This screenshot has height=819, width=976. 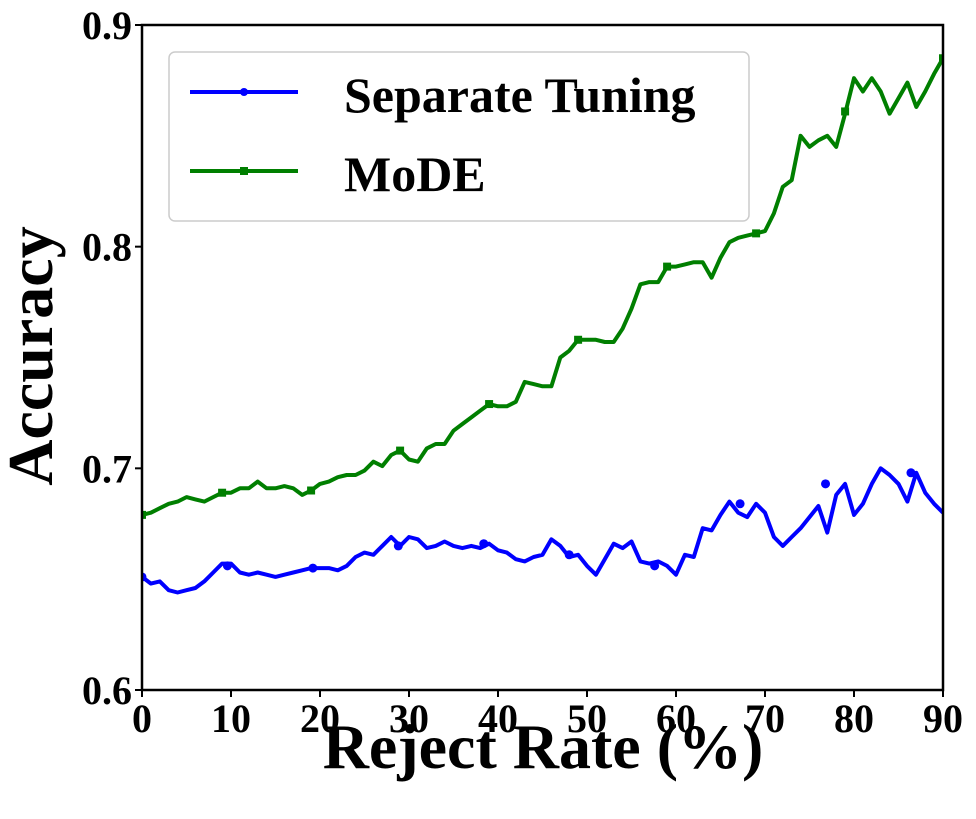 I want to click on x-tick-label: 90, so click(x=943, y=718).